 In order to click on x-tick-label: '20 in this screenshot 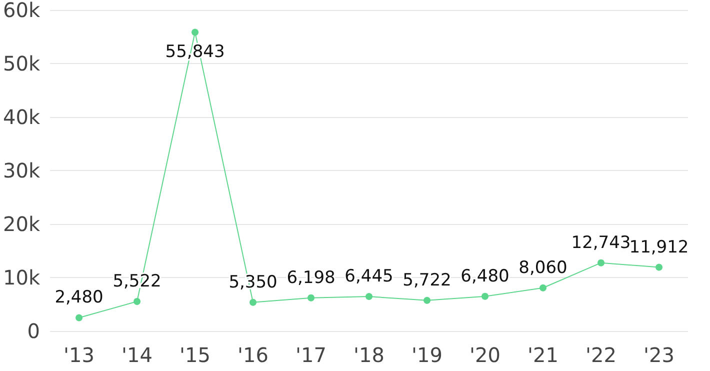, I will do `click(485, 355)`.